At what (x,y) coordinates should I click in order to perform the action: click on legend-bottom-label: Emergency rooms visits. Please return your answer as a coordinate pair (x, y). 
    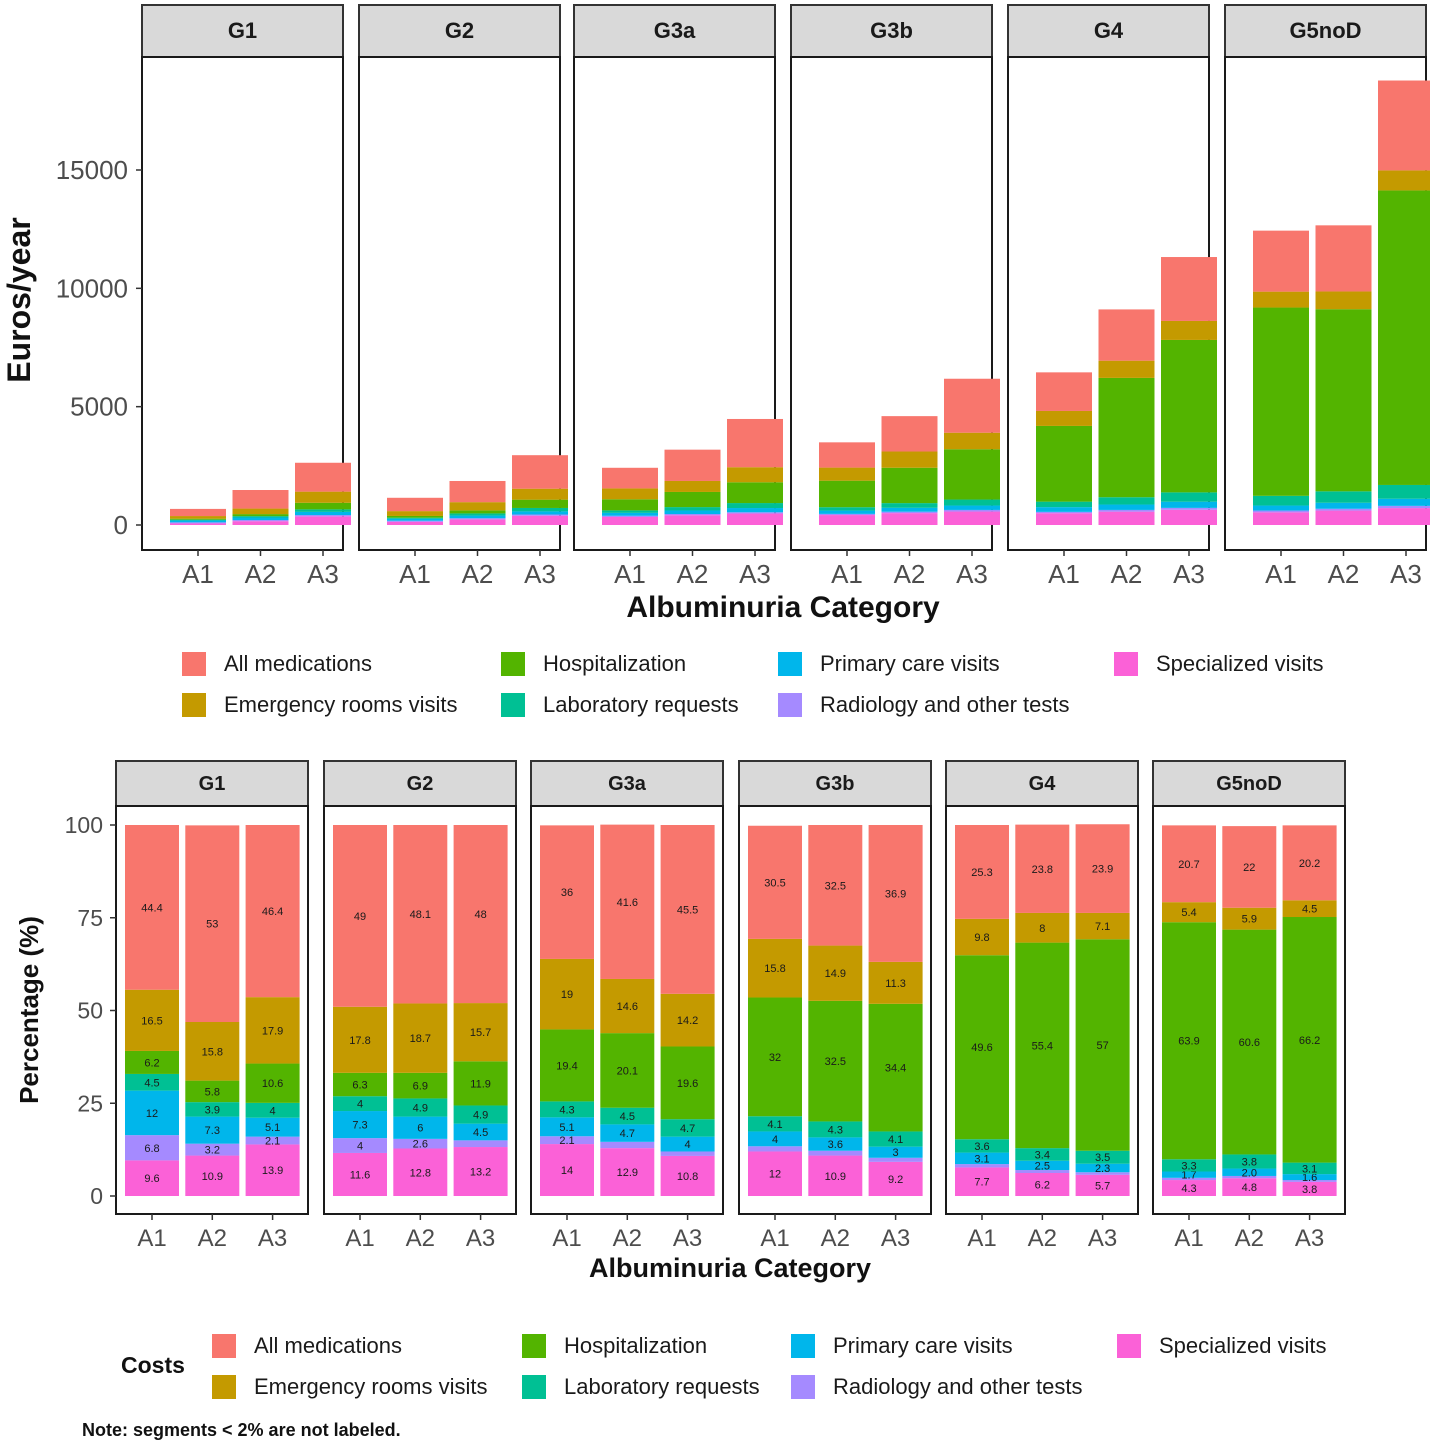
    Looking at the image, I should click on (371, 1386).